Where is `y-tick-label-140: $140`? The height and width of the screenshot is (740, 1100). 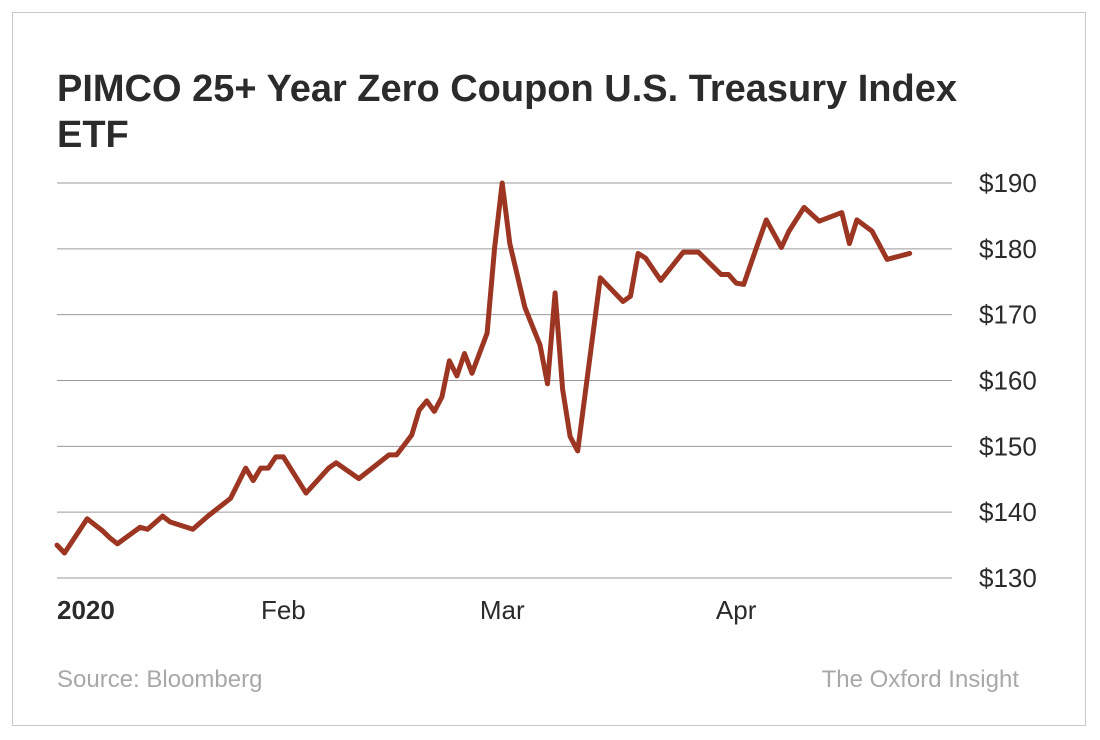
y-tick-label-140: $140 is located at coordinates (1008, 512).